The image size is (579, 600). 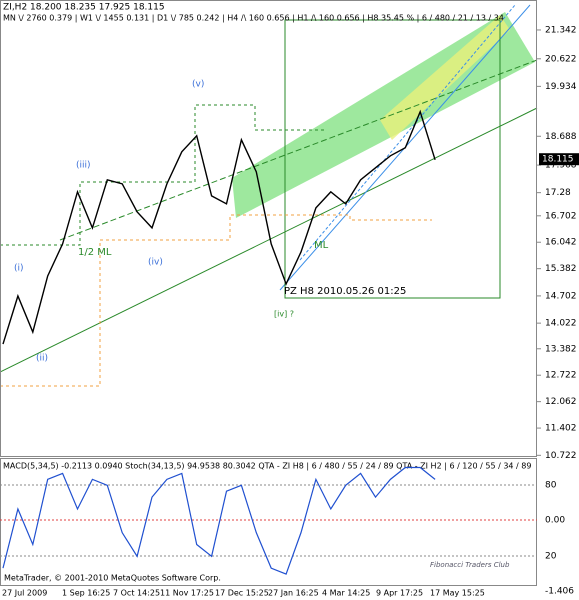 I want to click on annotation: [iv] ?, so click(x=284, y=314).